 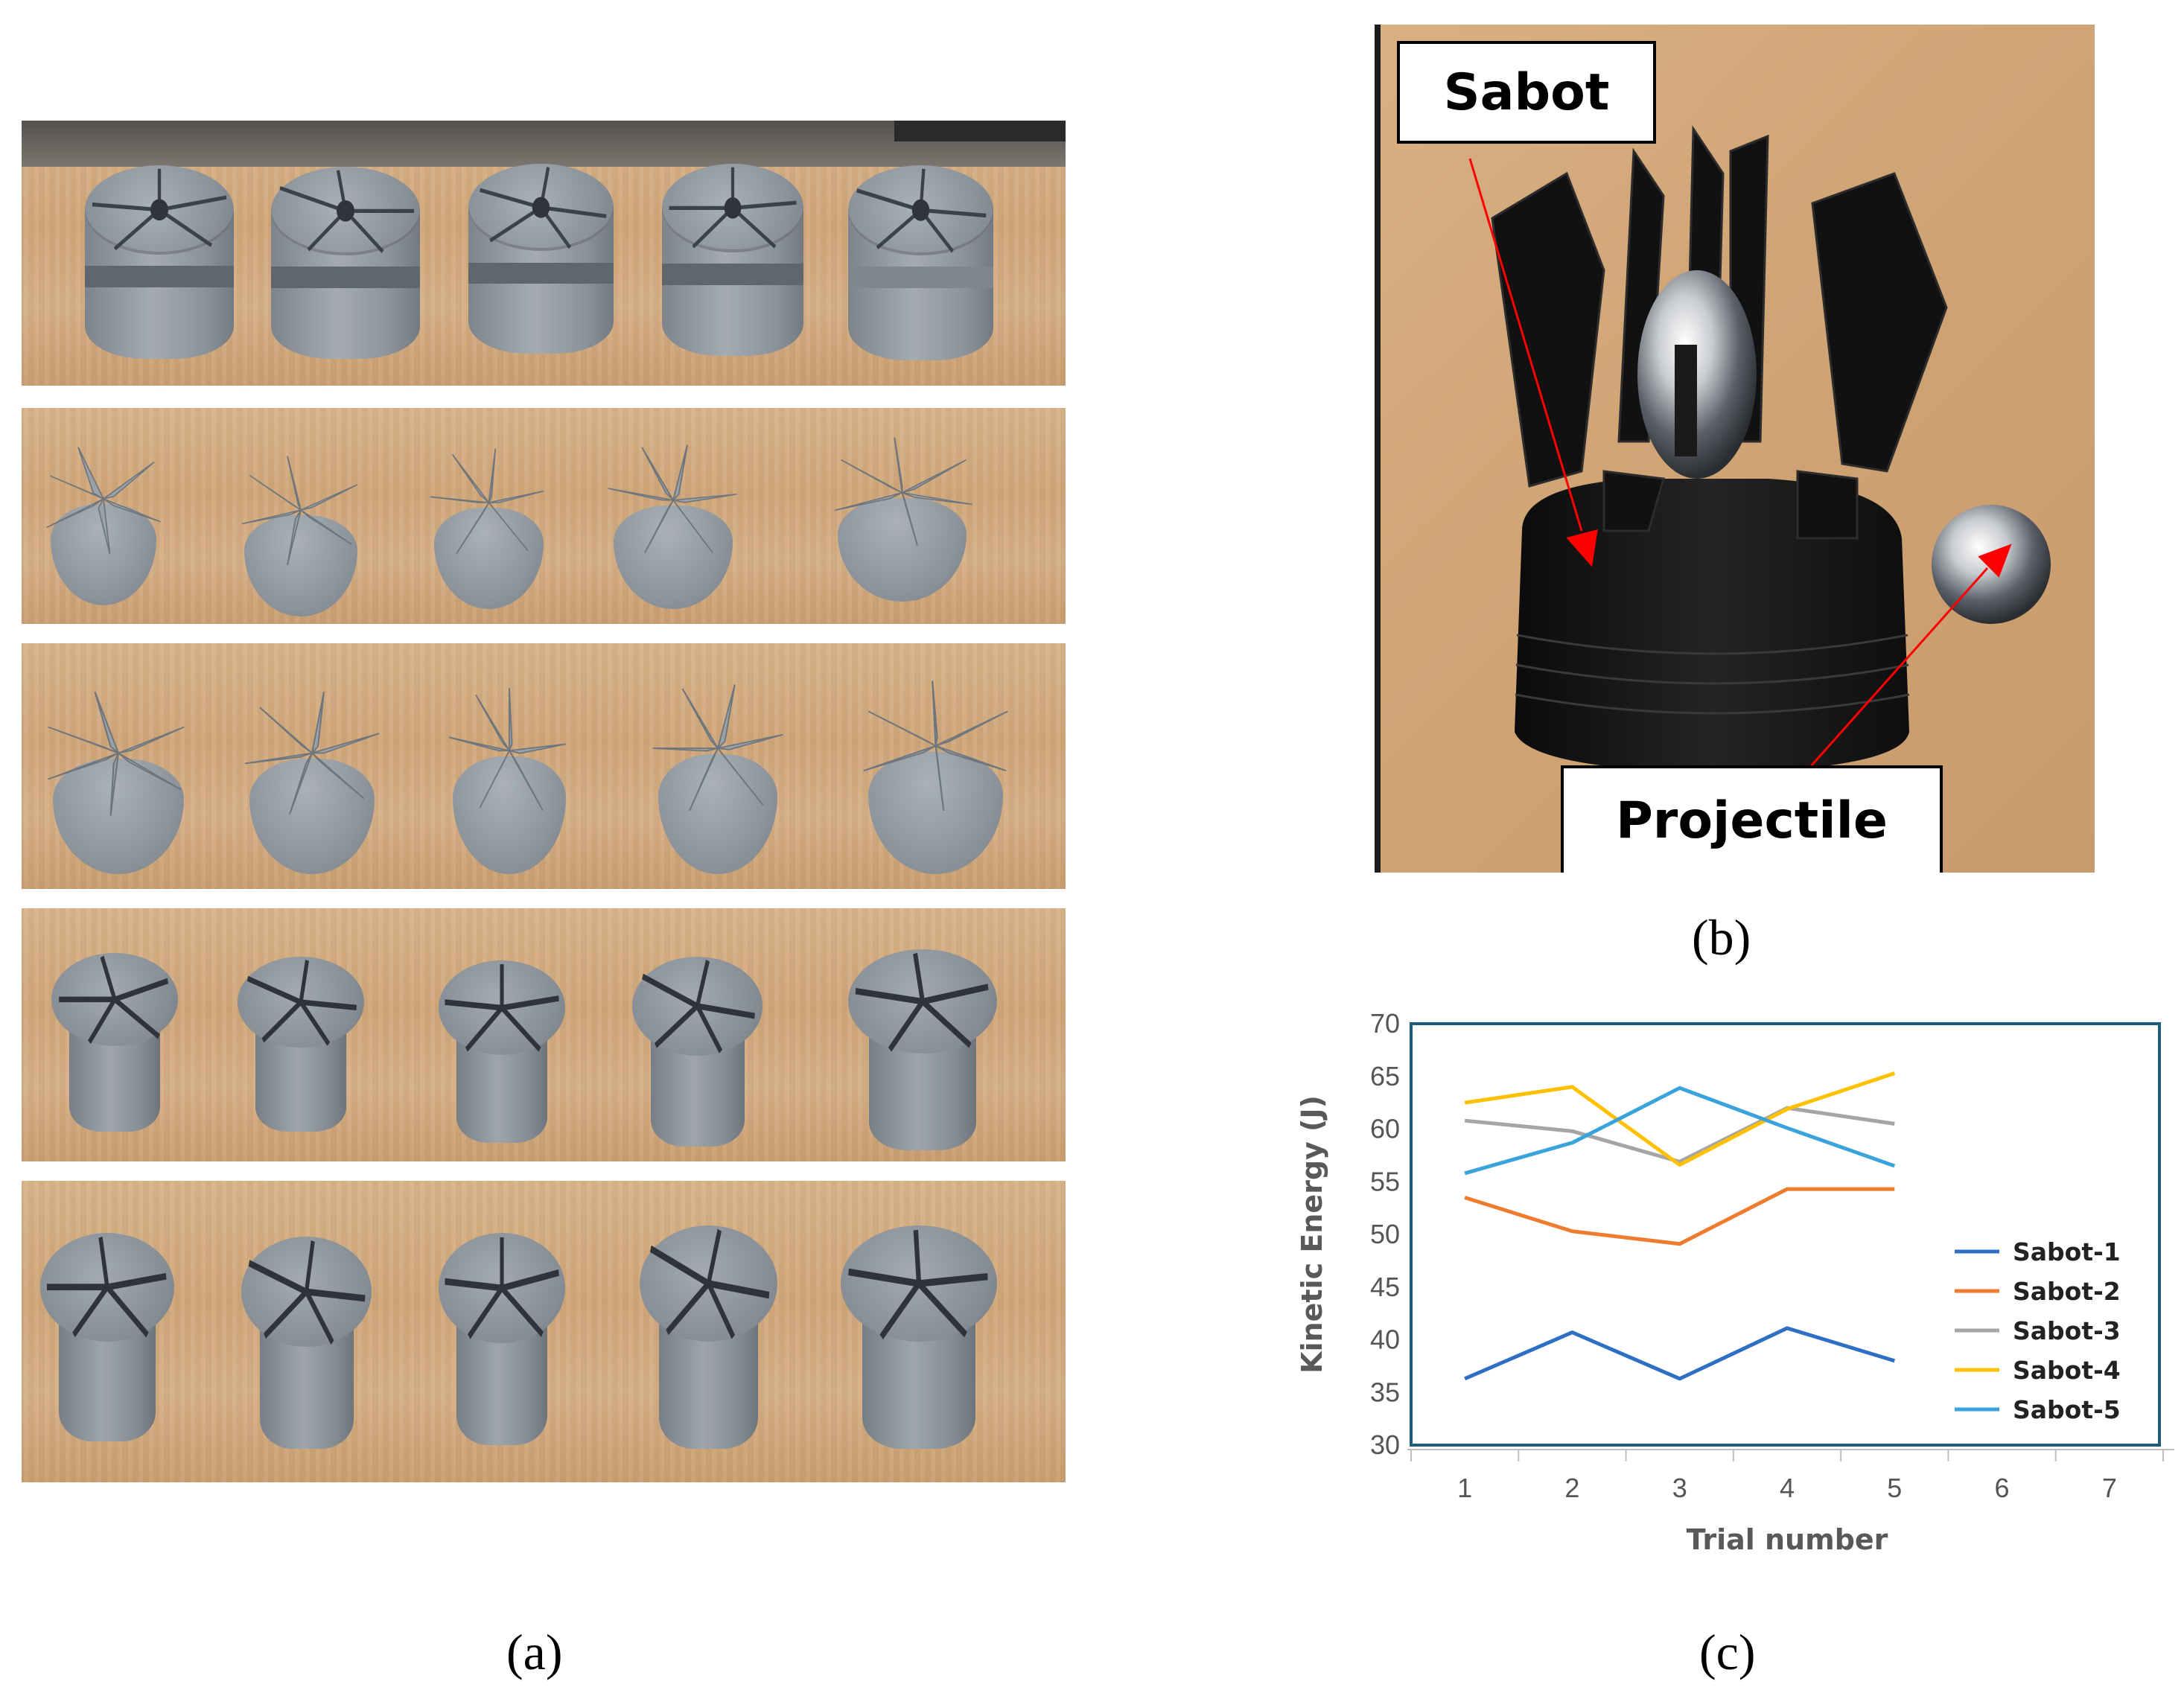 I want to click on y-tick-label: 50, so click(x=1385, y=1234).